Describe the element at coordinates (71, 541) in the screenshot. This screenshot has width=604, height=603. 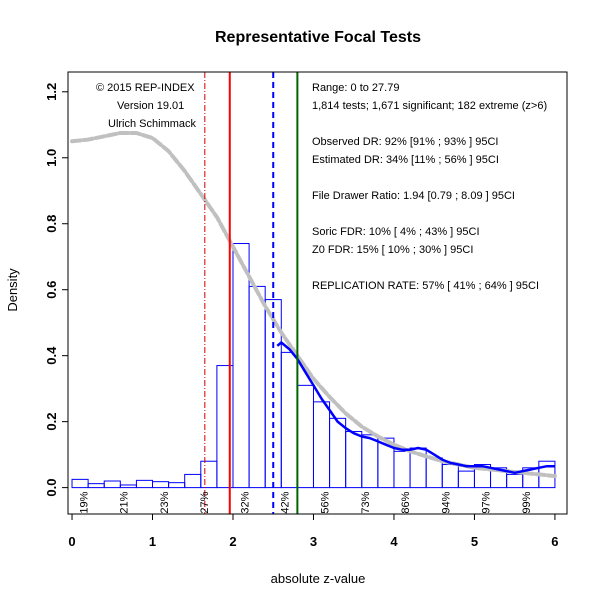
I see `x-tick-label: 0` at that location.